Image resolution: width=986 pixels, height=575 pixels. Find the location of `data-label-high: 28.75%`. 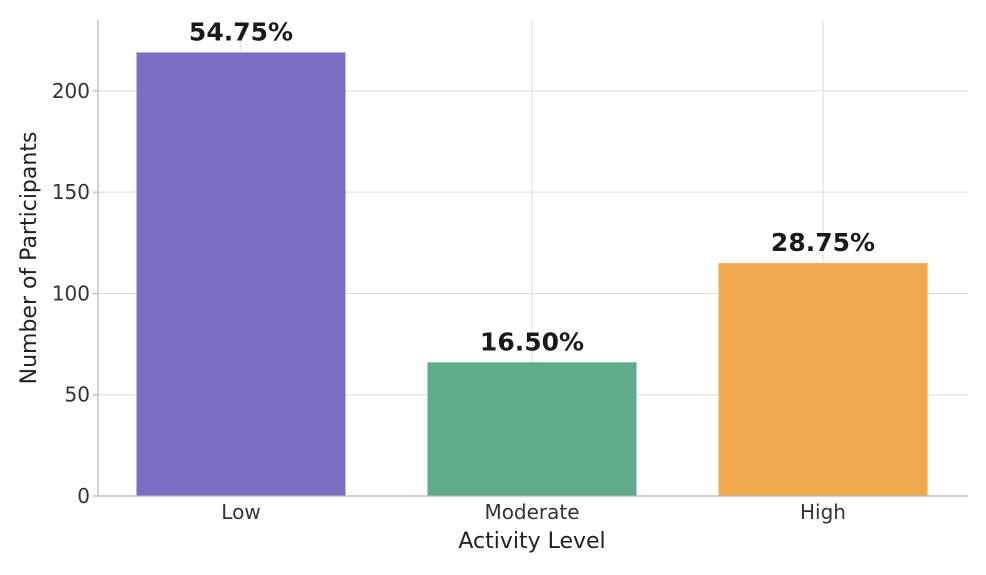

data-label-high: 28.75% is located at coordinates (823, 242).